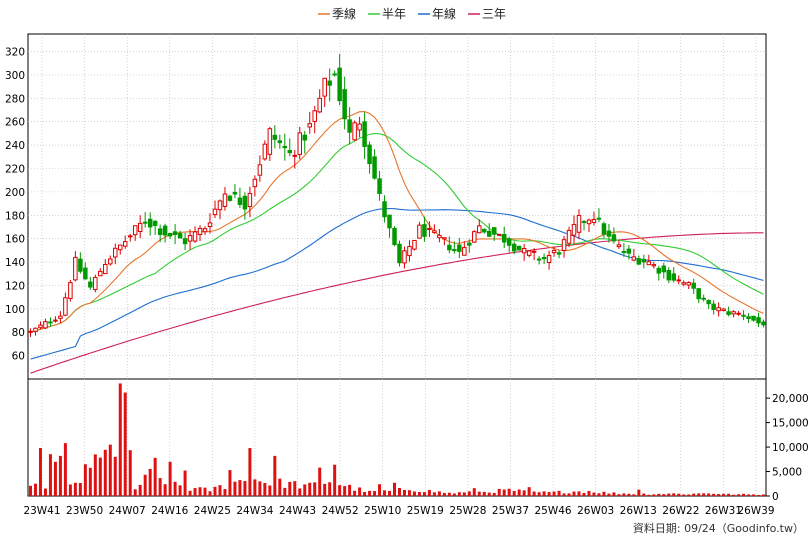  Describe the element at coordinates (790, 424) in the screenshot. I see `volume-tick-label: 15,000` at that location.